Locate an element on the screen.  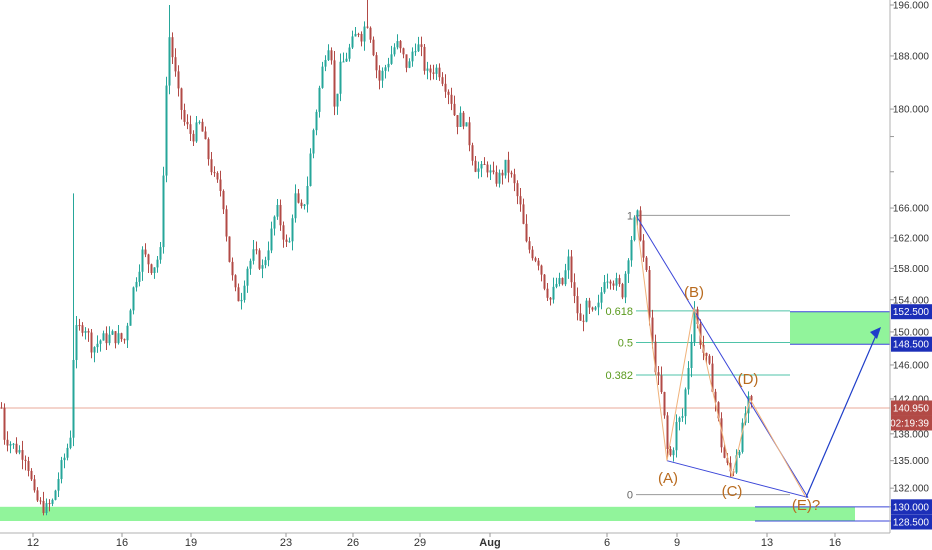
time-axis: 12 16 19 23 26 29 Aug 6 9 13 16 is located at coordinates (434, 541).